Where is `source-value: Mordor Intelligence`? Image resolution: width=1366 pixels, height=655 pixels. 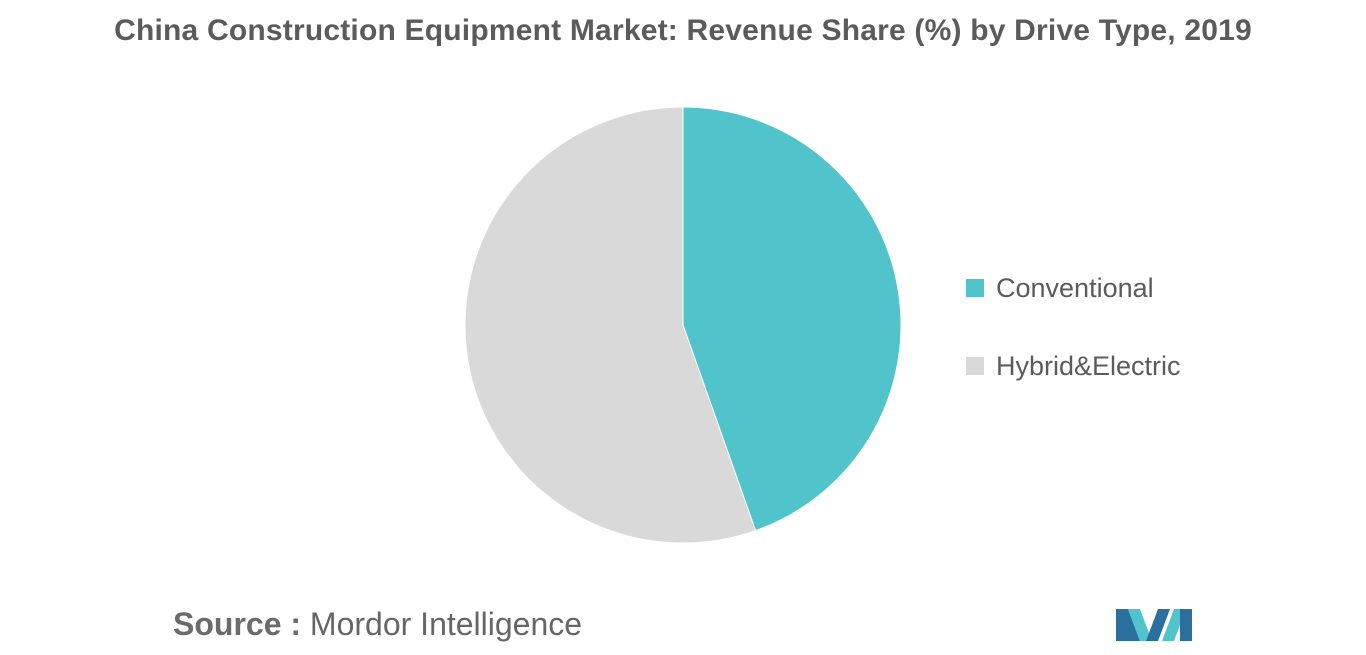 source-value: Mordor Intelligence is located at coordinates (446, 624).